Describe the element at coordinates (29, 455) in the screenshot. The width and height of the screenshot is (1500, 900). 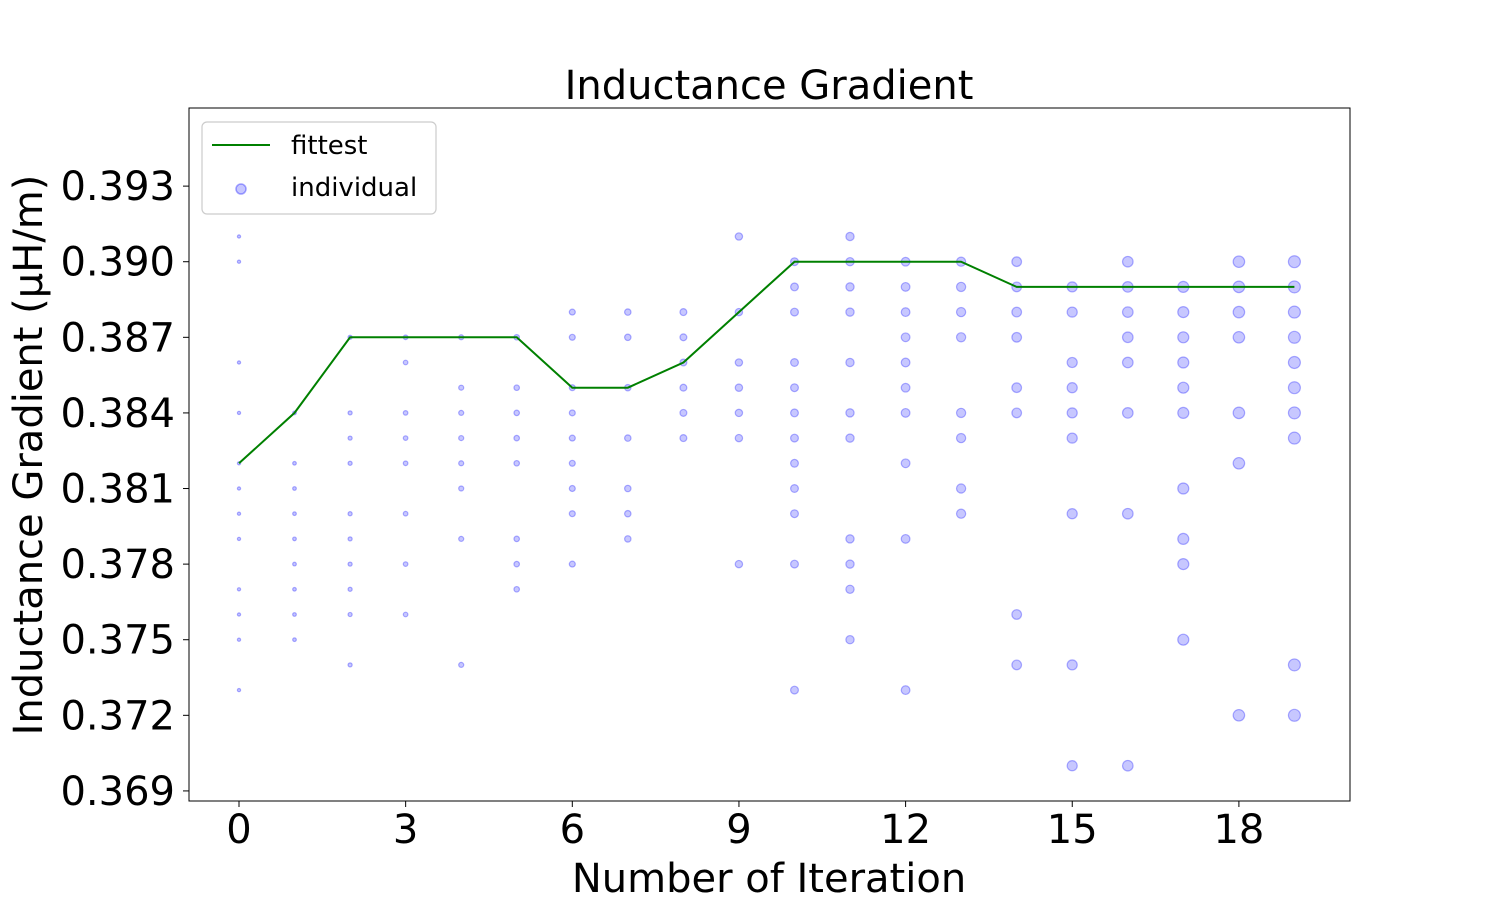
I see `y-axis-label: Inductance Gradient (μH/m)` at that location.